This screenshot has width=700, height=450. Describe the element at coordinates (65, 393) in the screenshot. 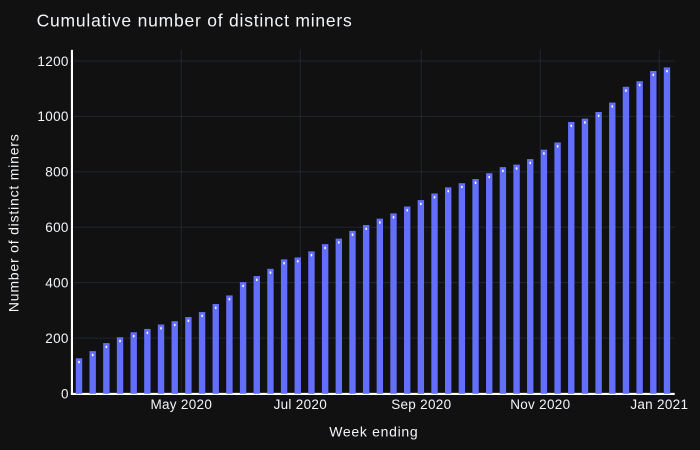

I see `svg-text: 0` at that location.